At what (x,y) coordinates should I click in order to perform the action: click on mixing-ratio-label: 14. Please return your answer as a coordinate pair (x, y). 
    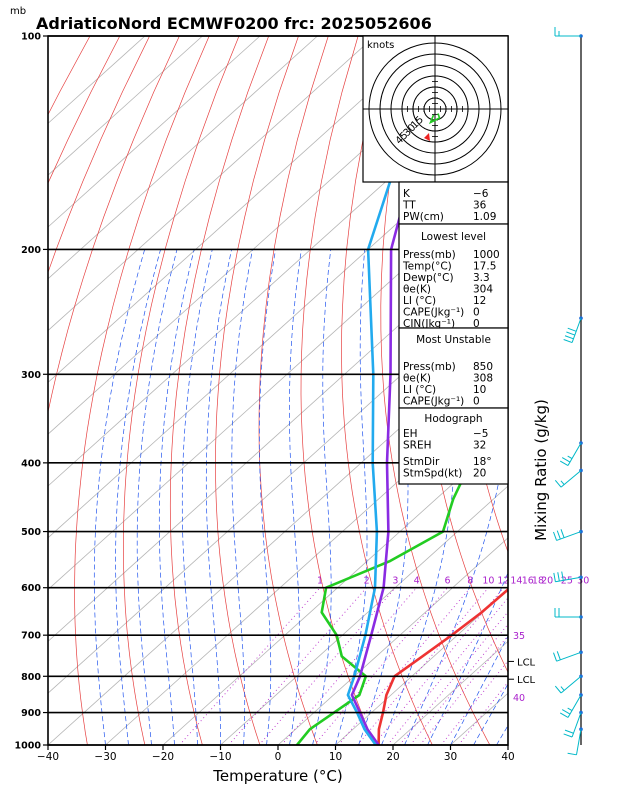
    Looking at the image, I should click on (516, 581).